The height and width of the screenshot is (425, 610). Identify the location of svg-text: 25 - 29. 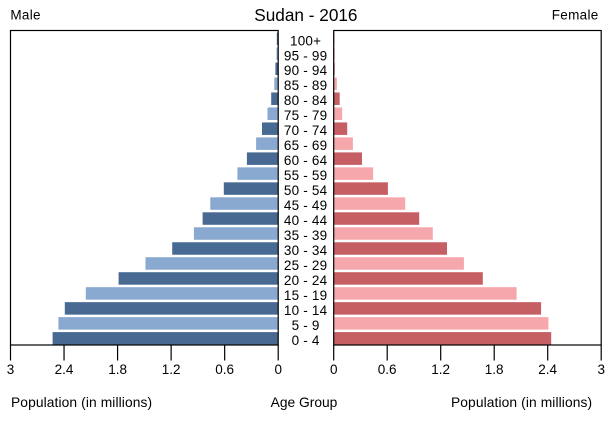
(305, 265).